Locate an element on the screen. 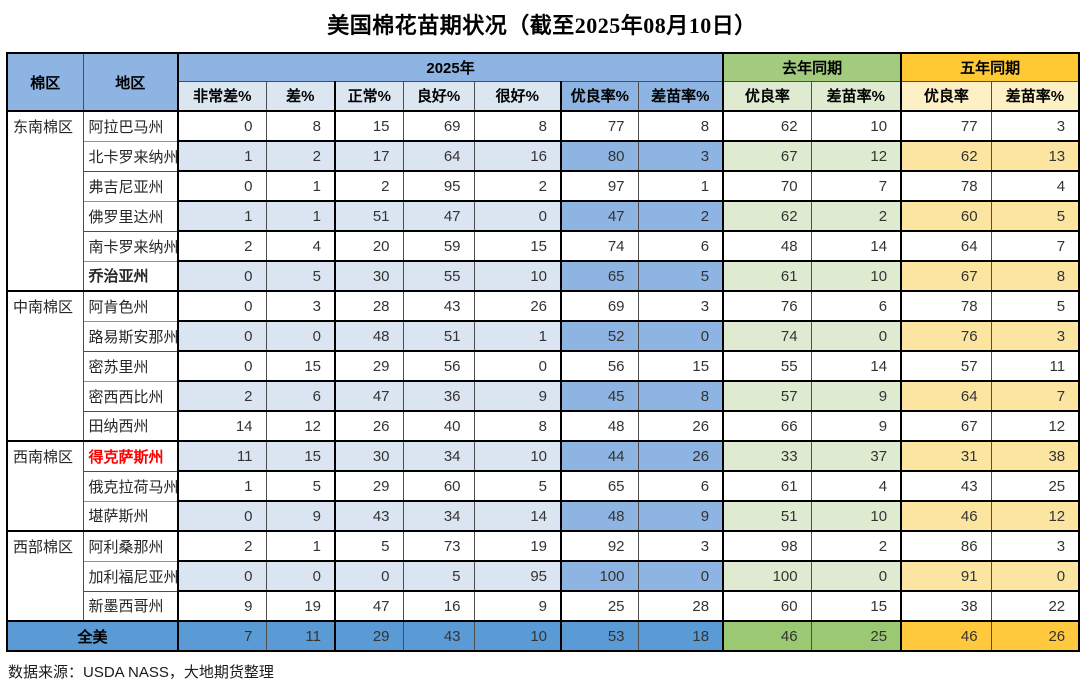 Image resolution: width=1080 pixels, height=697 pixels. table-row: 堪萨斯州 0 9 43 34 14 48 9 51 10 46 12 is located at coordinates (543, 516).